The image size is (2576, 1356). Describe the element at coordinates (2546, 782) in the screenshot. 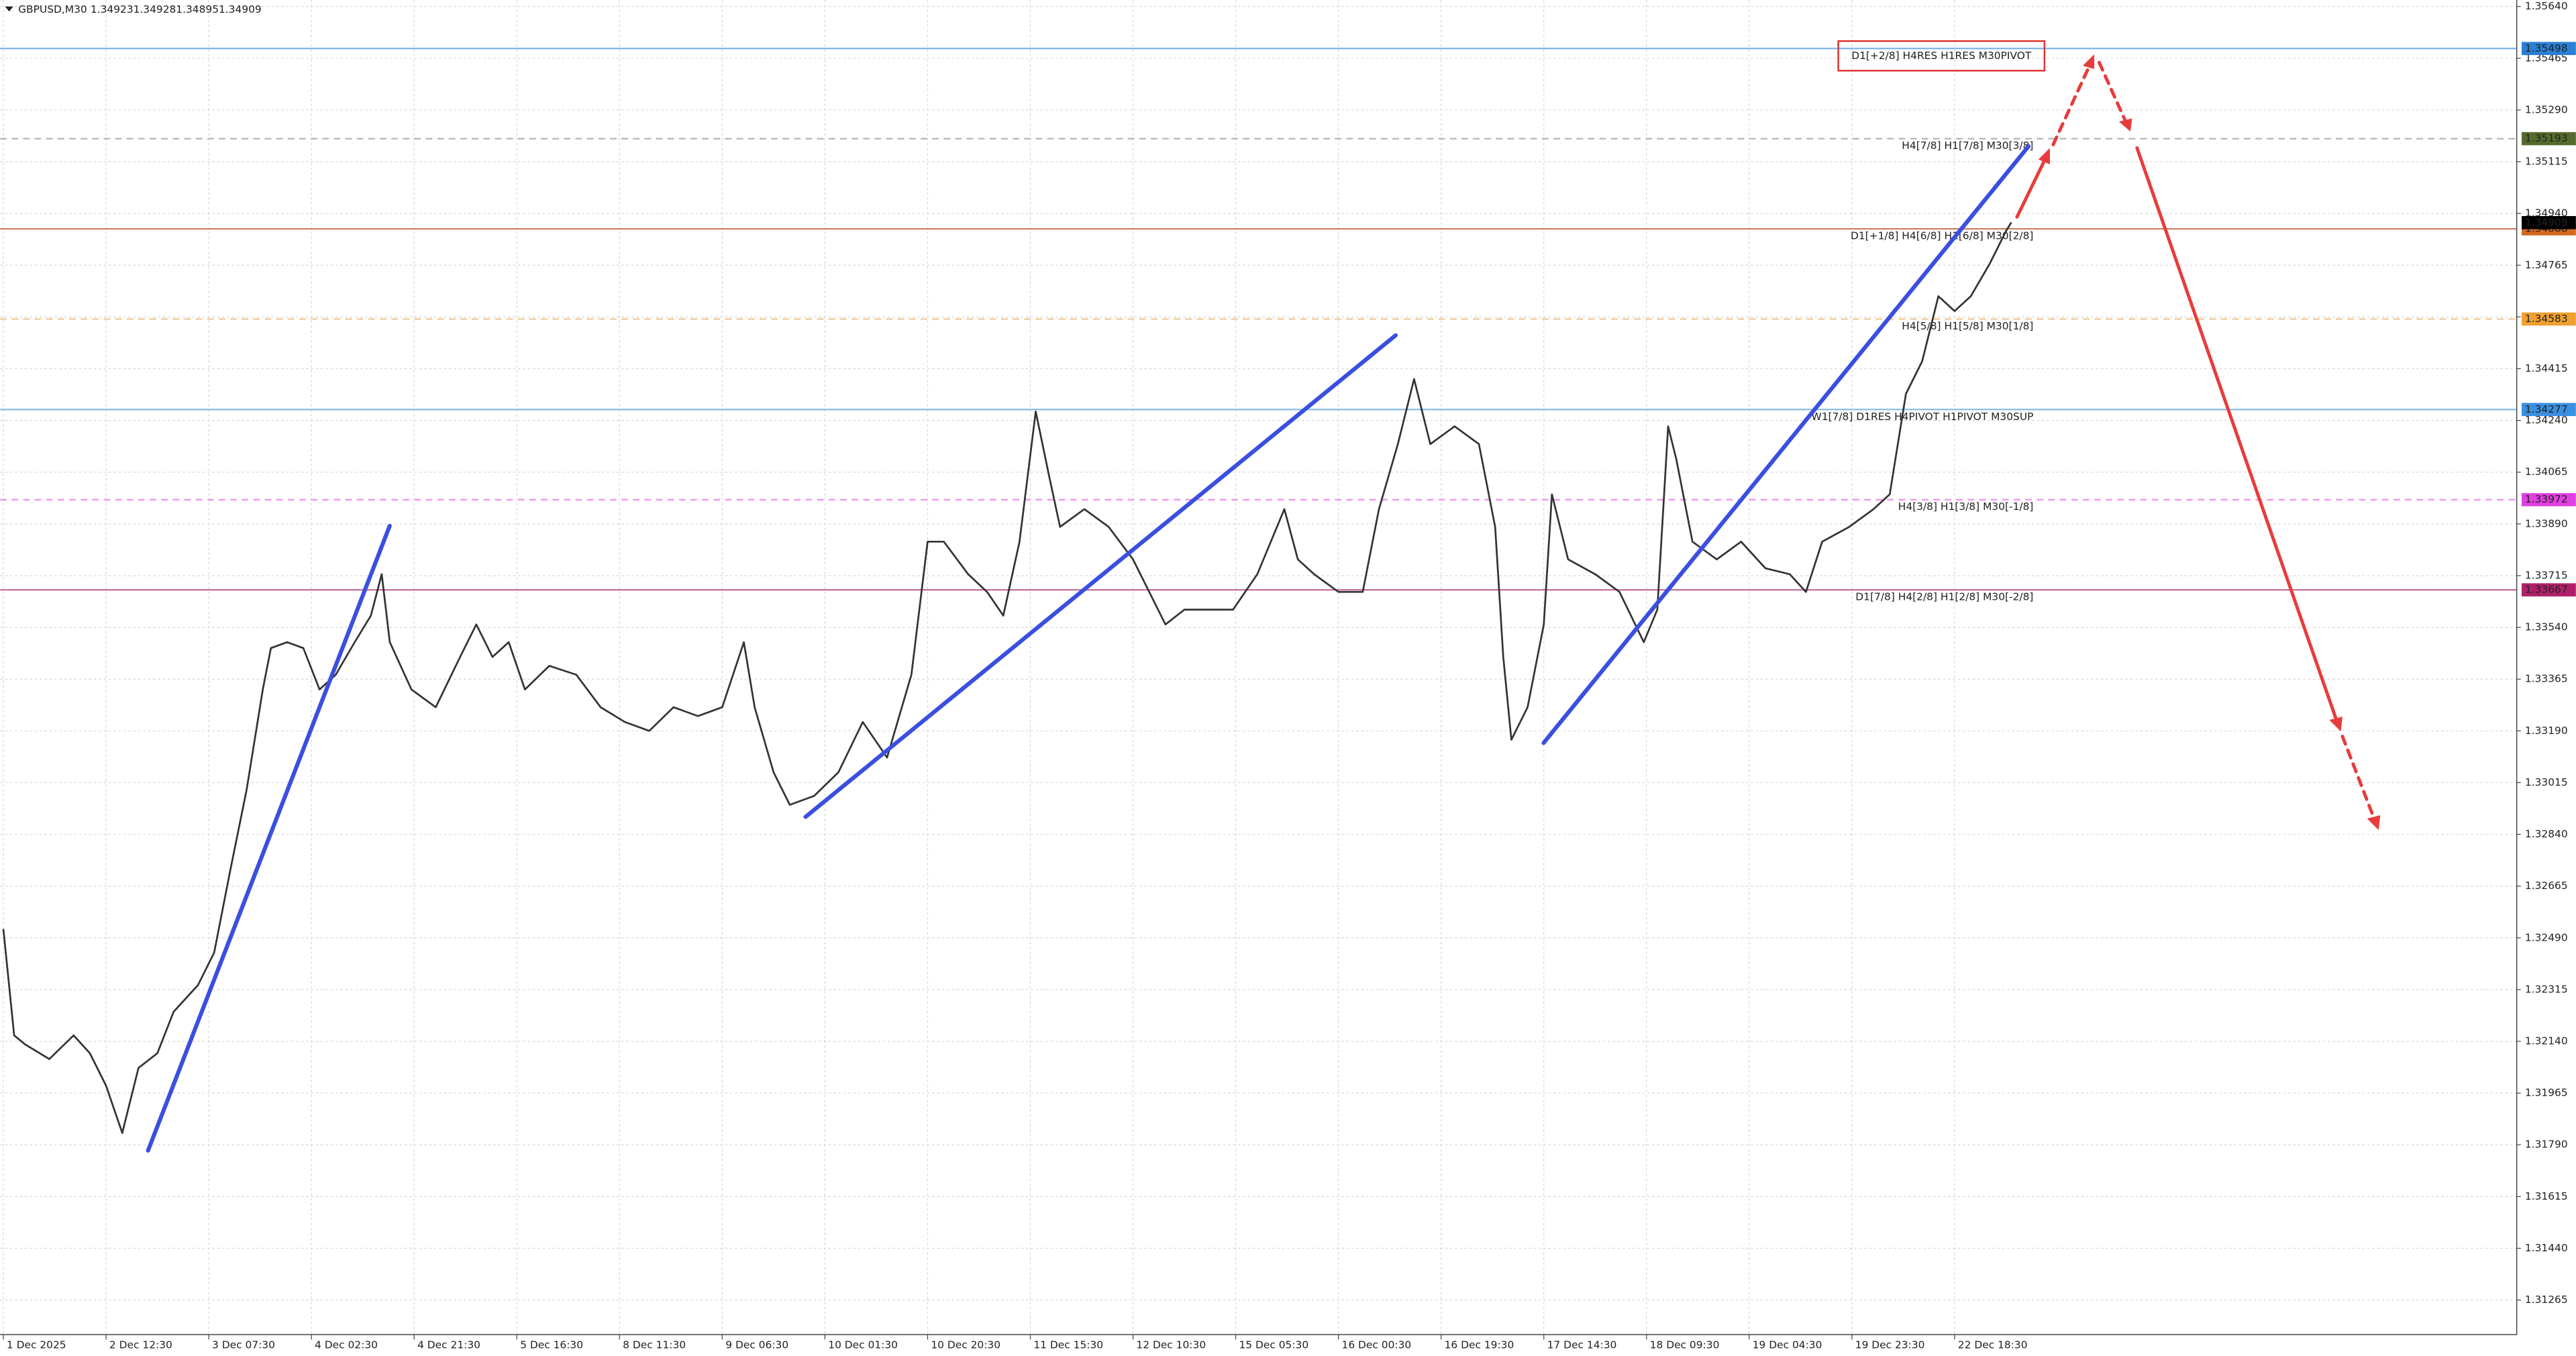

I see `y-tick-label: 1.33015` at that location.